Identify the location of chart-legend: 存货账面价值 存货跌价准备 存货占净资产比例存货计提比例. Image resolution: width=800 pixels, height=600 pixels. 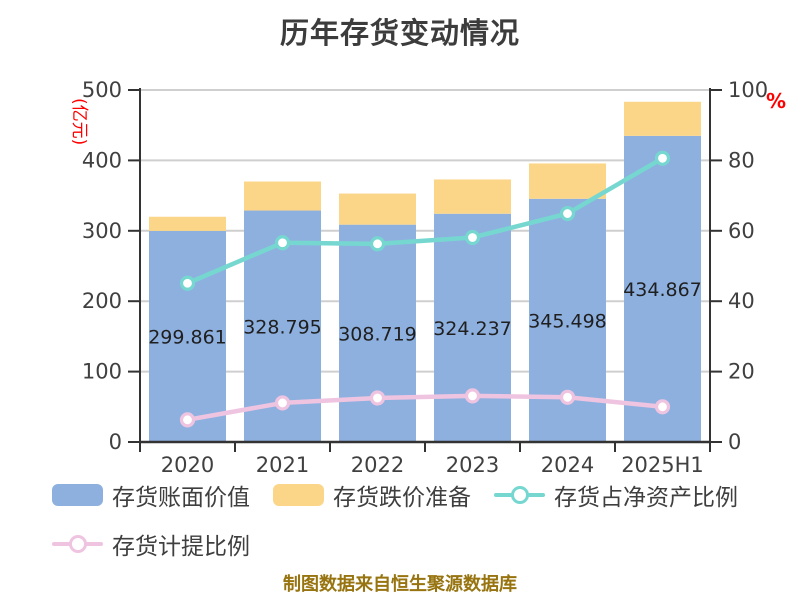
(395, 527).